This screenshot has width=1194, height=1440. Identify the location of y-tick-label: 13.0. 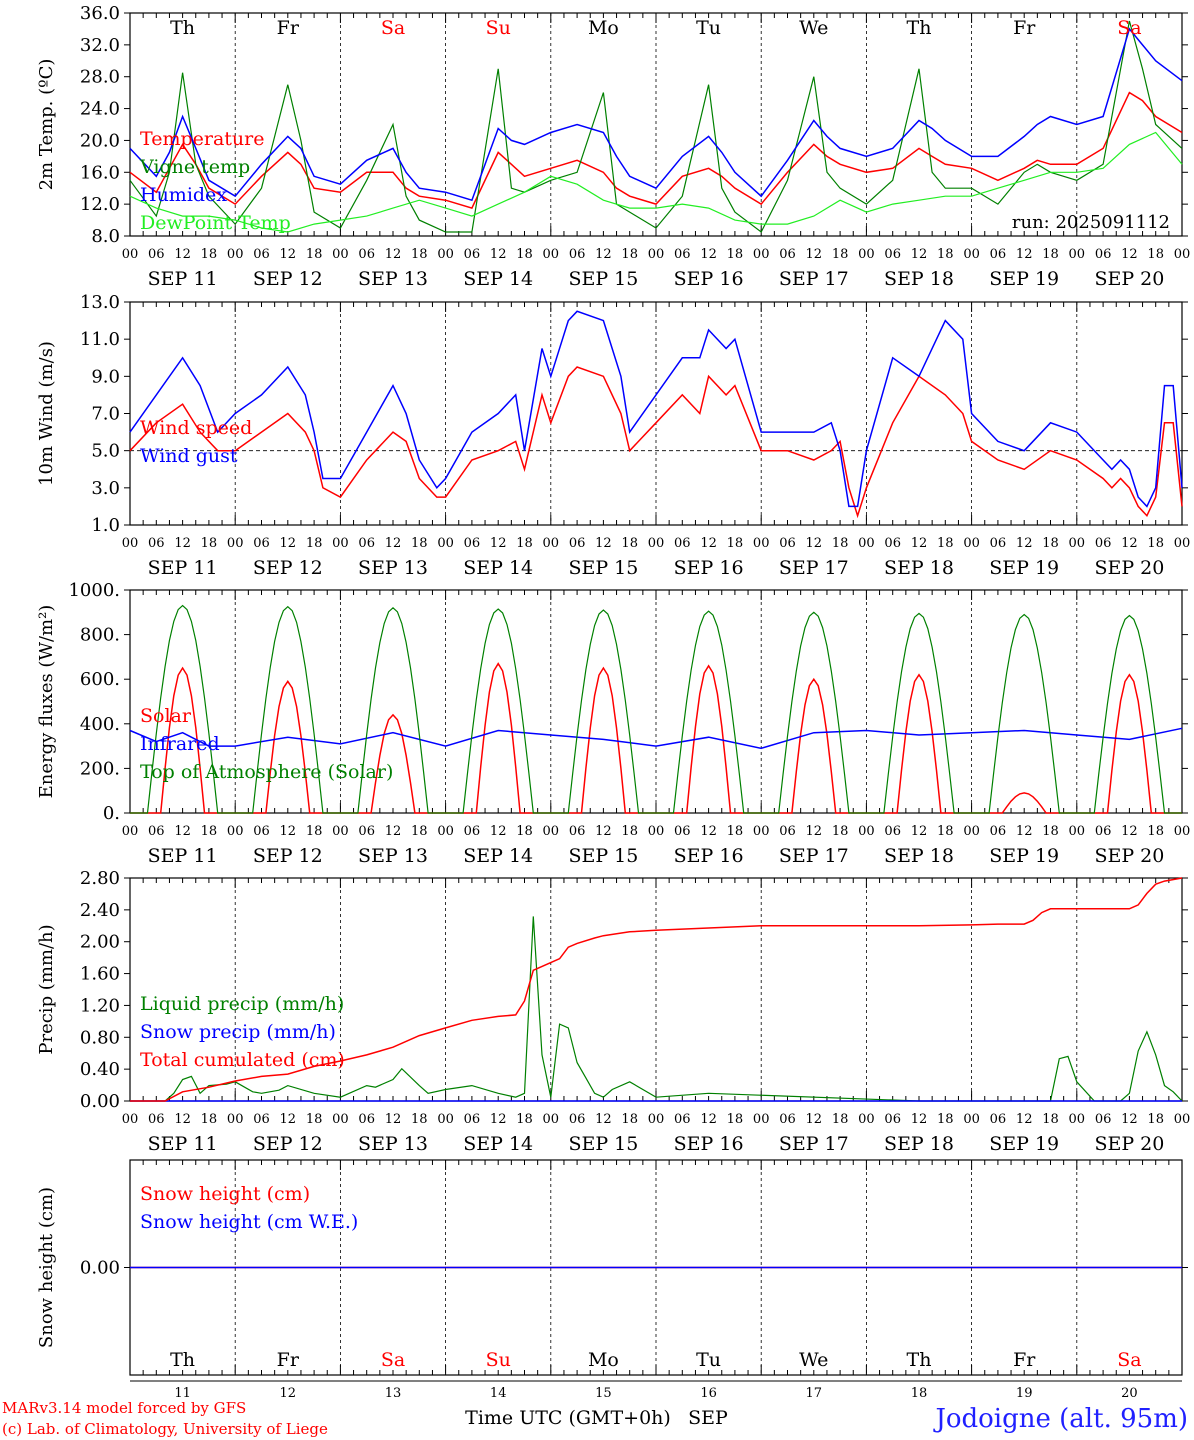
(100, 302).